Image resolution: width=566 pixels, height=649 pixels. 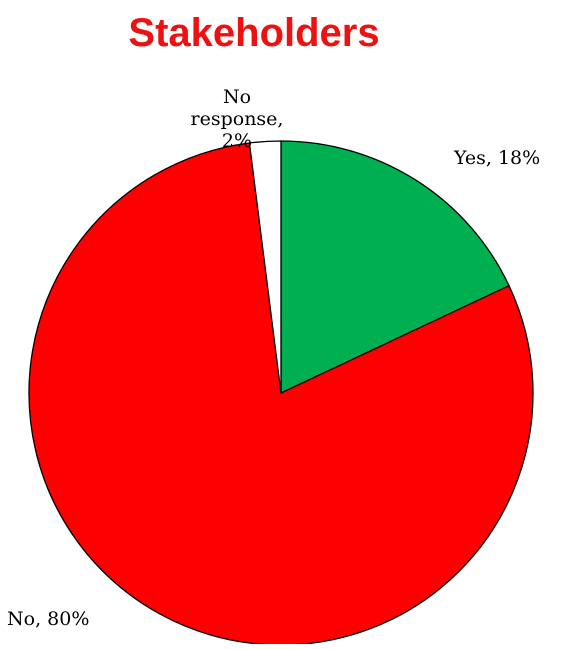 What do you see at coordinates (237, 141) in the screenshot?
I see `slice-label-line: 2%` at bounding box center [237, 141].